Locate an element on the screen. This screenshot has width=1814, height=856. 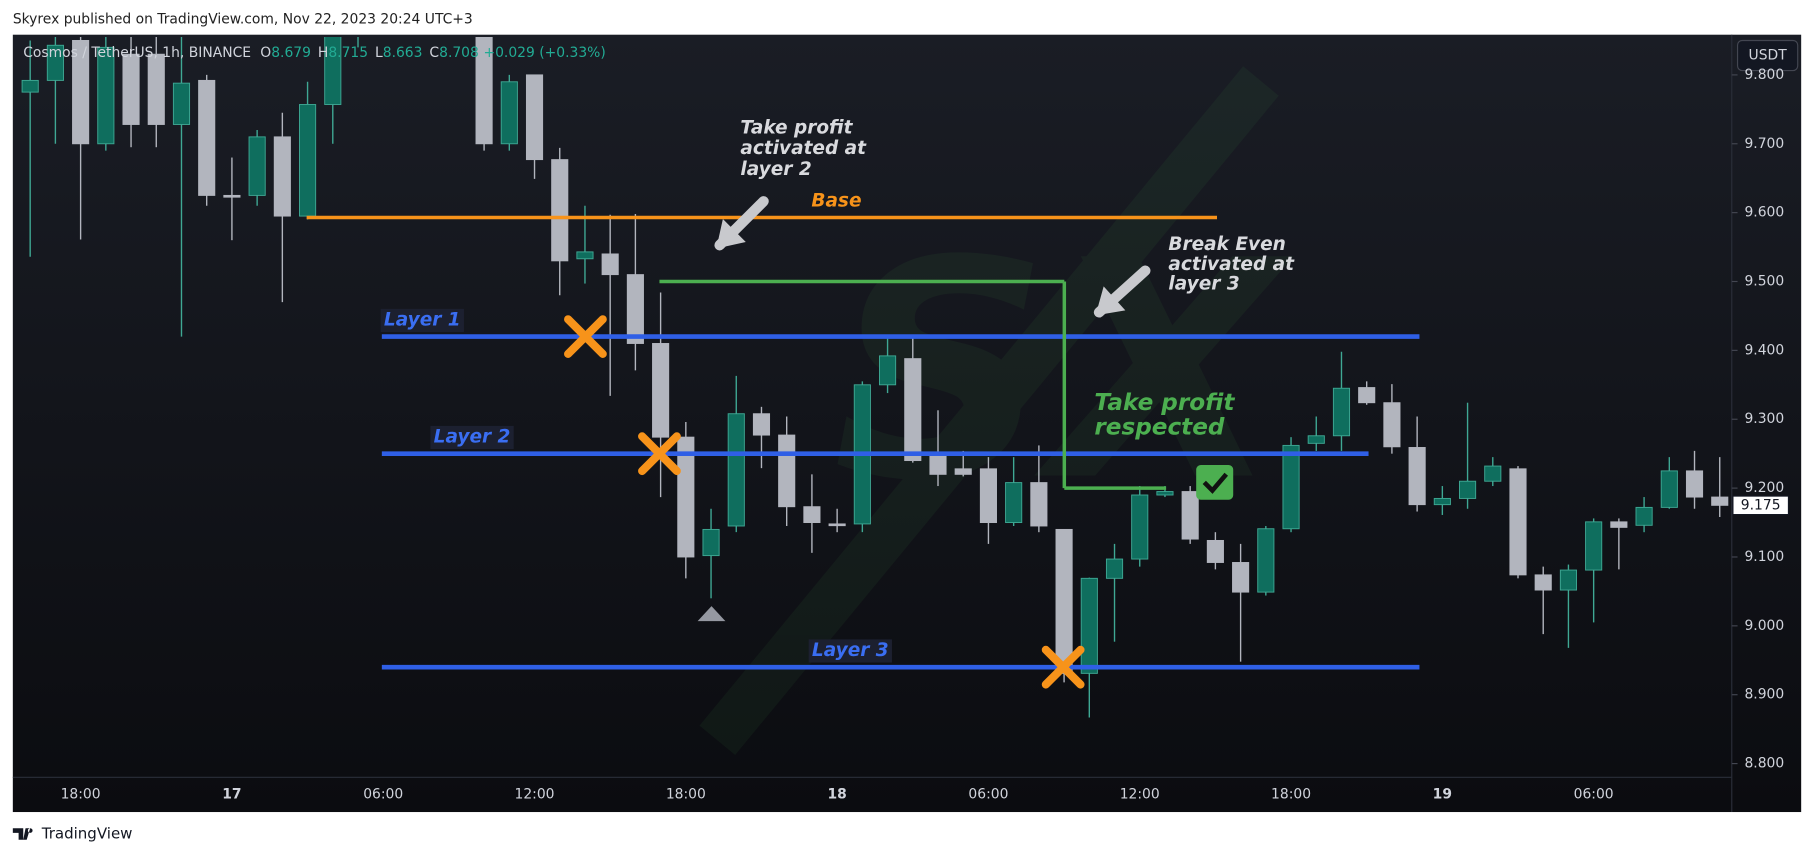
y-tick-label: 9.700 is located at coordinates (1764, 144).